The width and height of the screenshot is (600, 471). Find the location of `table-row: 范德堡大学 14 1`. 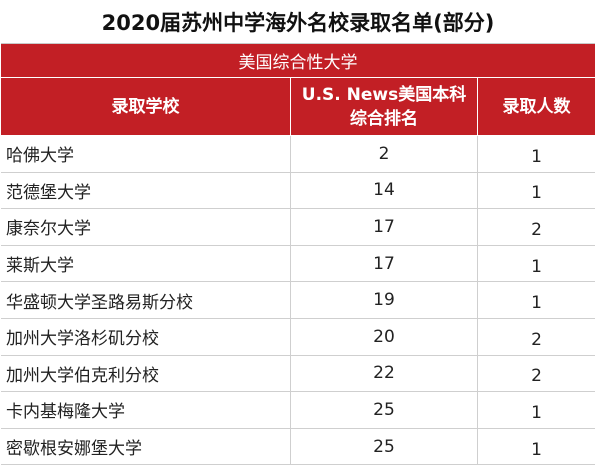

table-row: 范德堡大学 14 1 is located at coordinates (298, 191).